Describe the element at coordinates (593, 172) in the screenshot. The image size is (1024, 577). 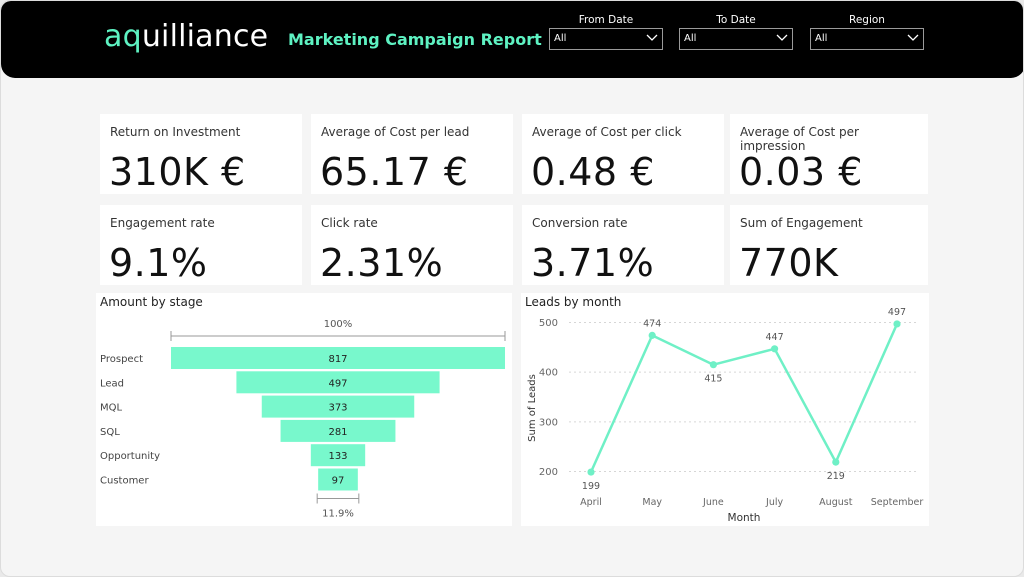
I see `kpi-value: 0.48 €` at that location.